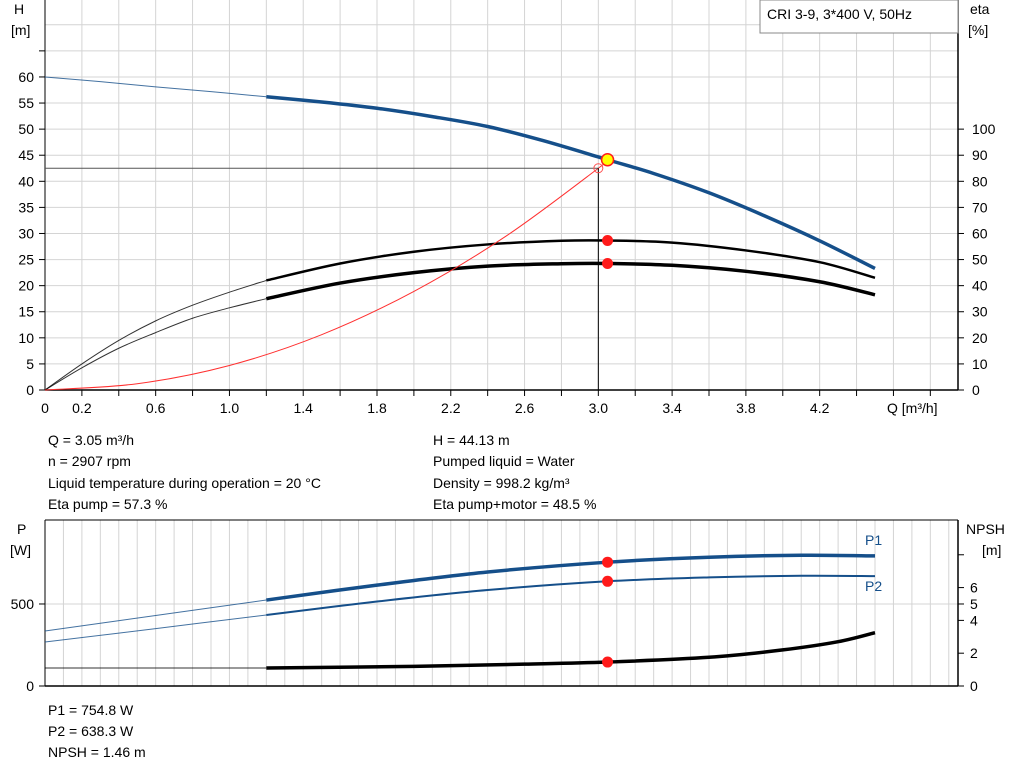  What do you see at coordinates (607, 160) in the screenshot?
I see `duty-point-marker` at bounding box center [607, 160].